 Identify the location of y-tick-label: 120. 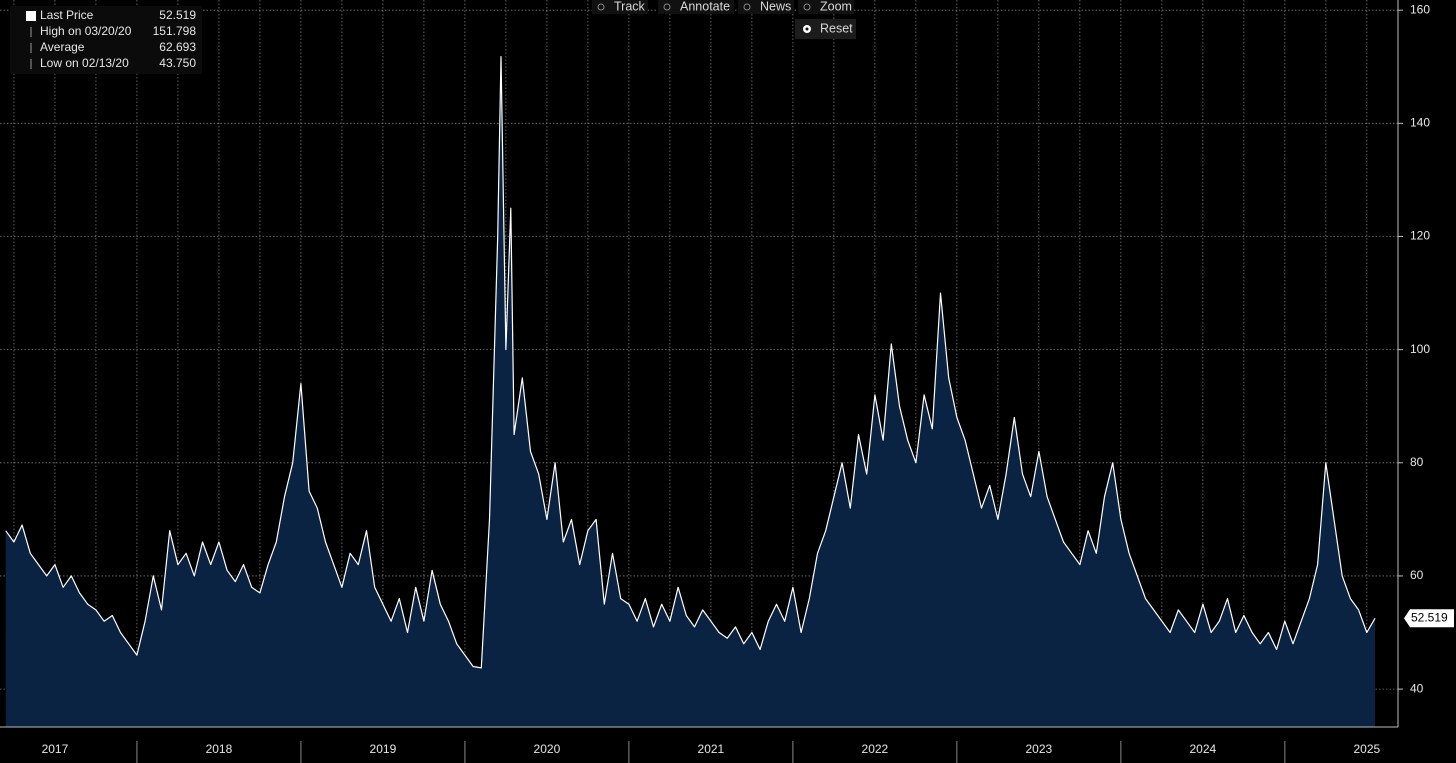
(1420, 236).